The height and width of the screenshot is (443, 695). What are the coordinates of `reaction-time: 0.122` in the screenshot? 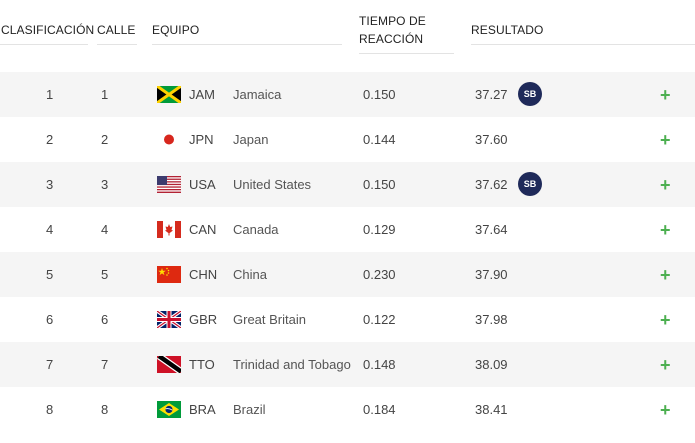 It's located at (379, 319).